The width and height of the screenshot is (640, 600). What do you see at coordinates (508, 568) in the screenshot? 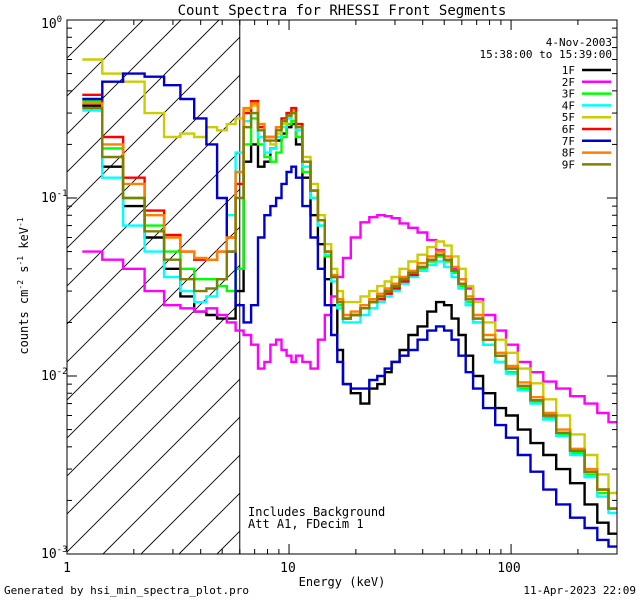
I see `x-tick-label: 100` at bounding box center [508, 568].